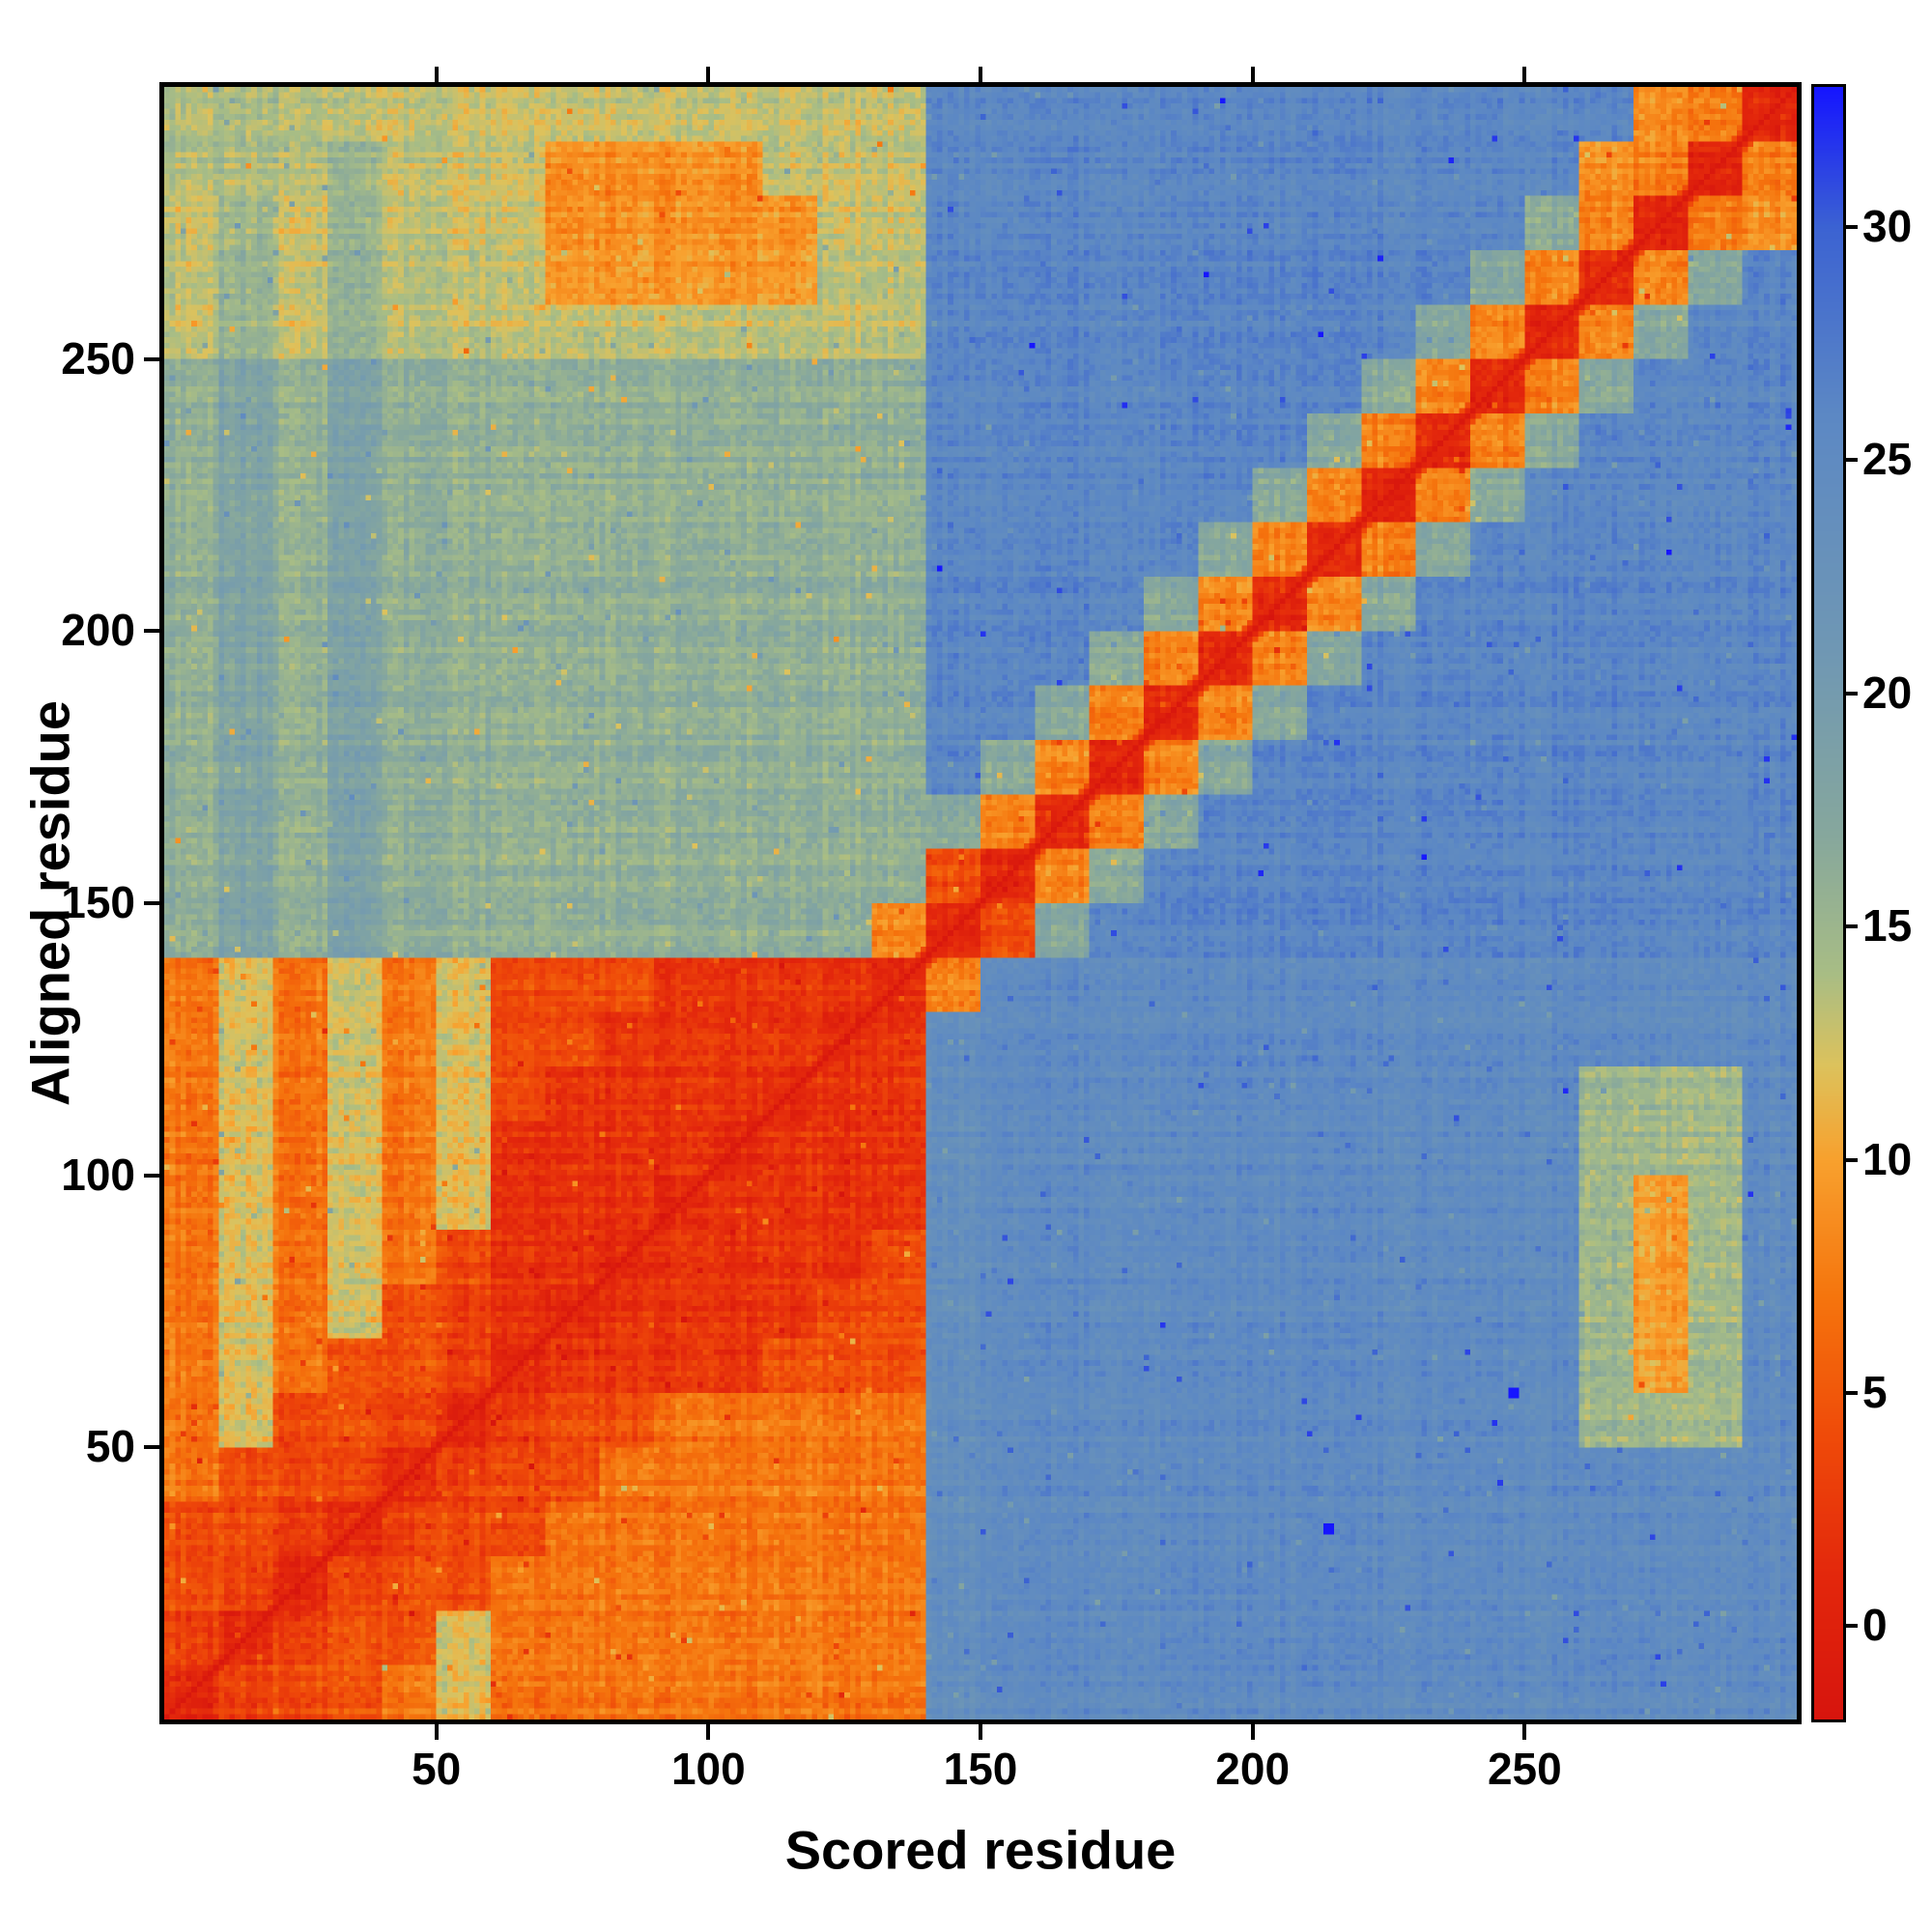  I want to click on y-tick-label: 100, so click(98, 1174).